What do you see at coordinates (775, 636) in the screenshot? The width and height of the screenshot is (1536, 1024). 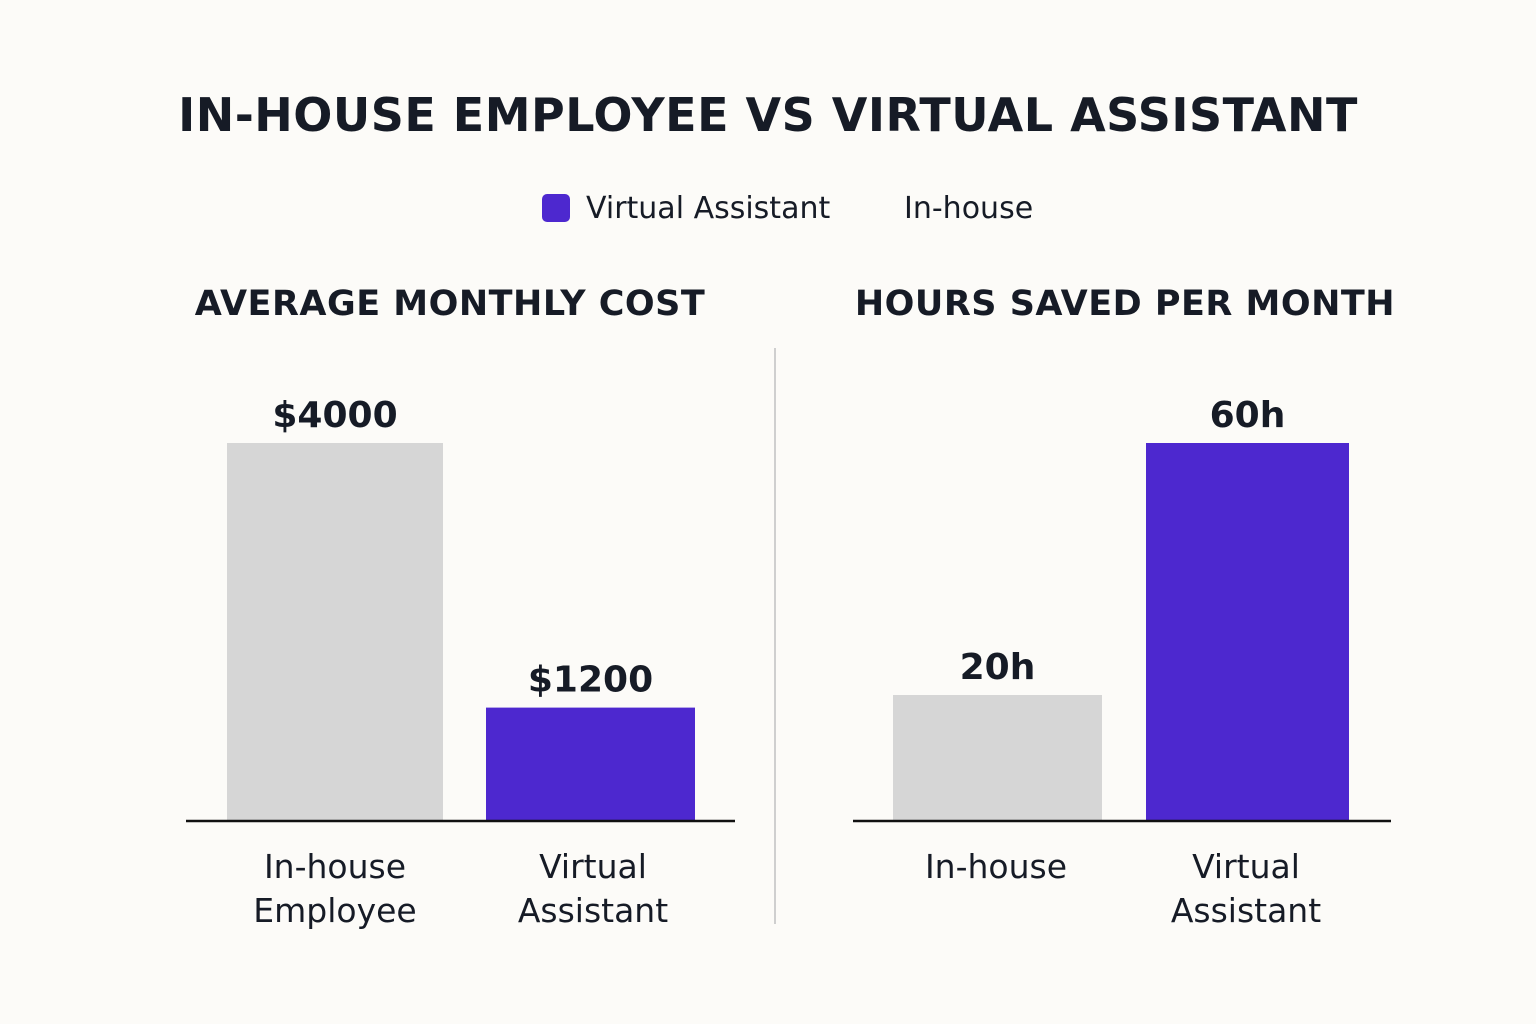 I see `panel-divider` at bounding box center [775, 636].